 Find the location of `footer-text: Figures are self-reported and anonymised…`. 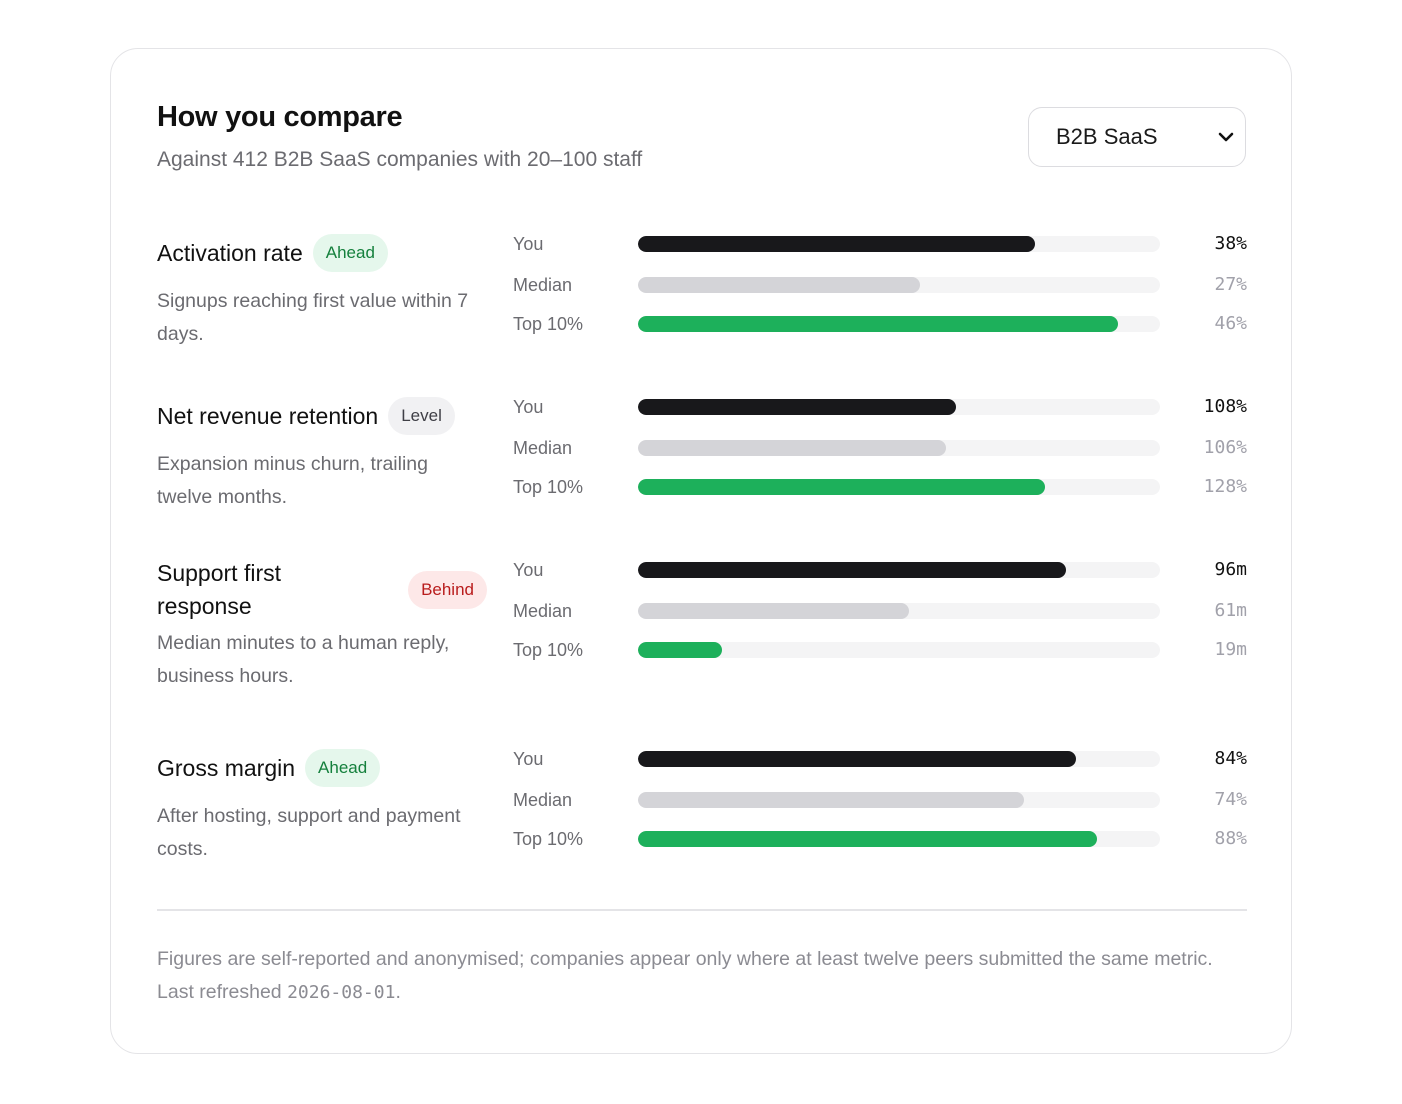

footer-text: Figures are self-reported and anonymised… is located at coordinates (685, 975).